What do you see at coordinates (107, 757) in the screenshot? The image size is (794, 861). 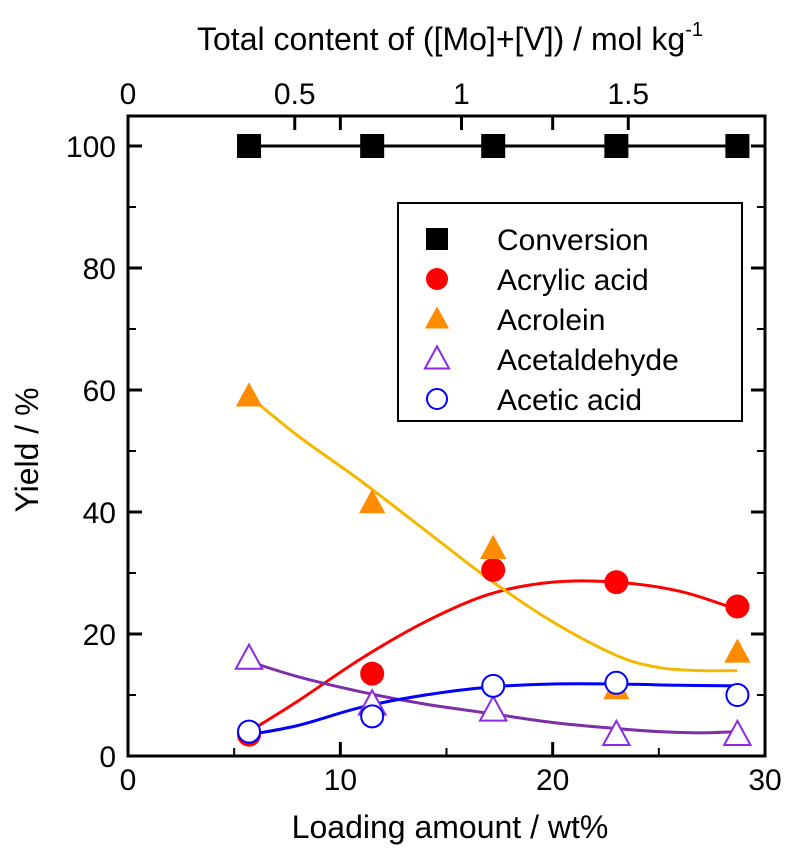 I see `y-tick-label: 0` at bounding box center [107, 757].